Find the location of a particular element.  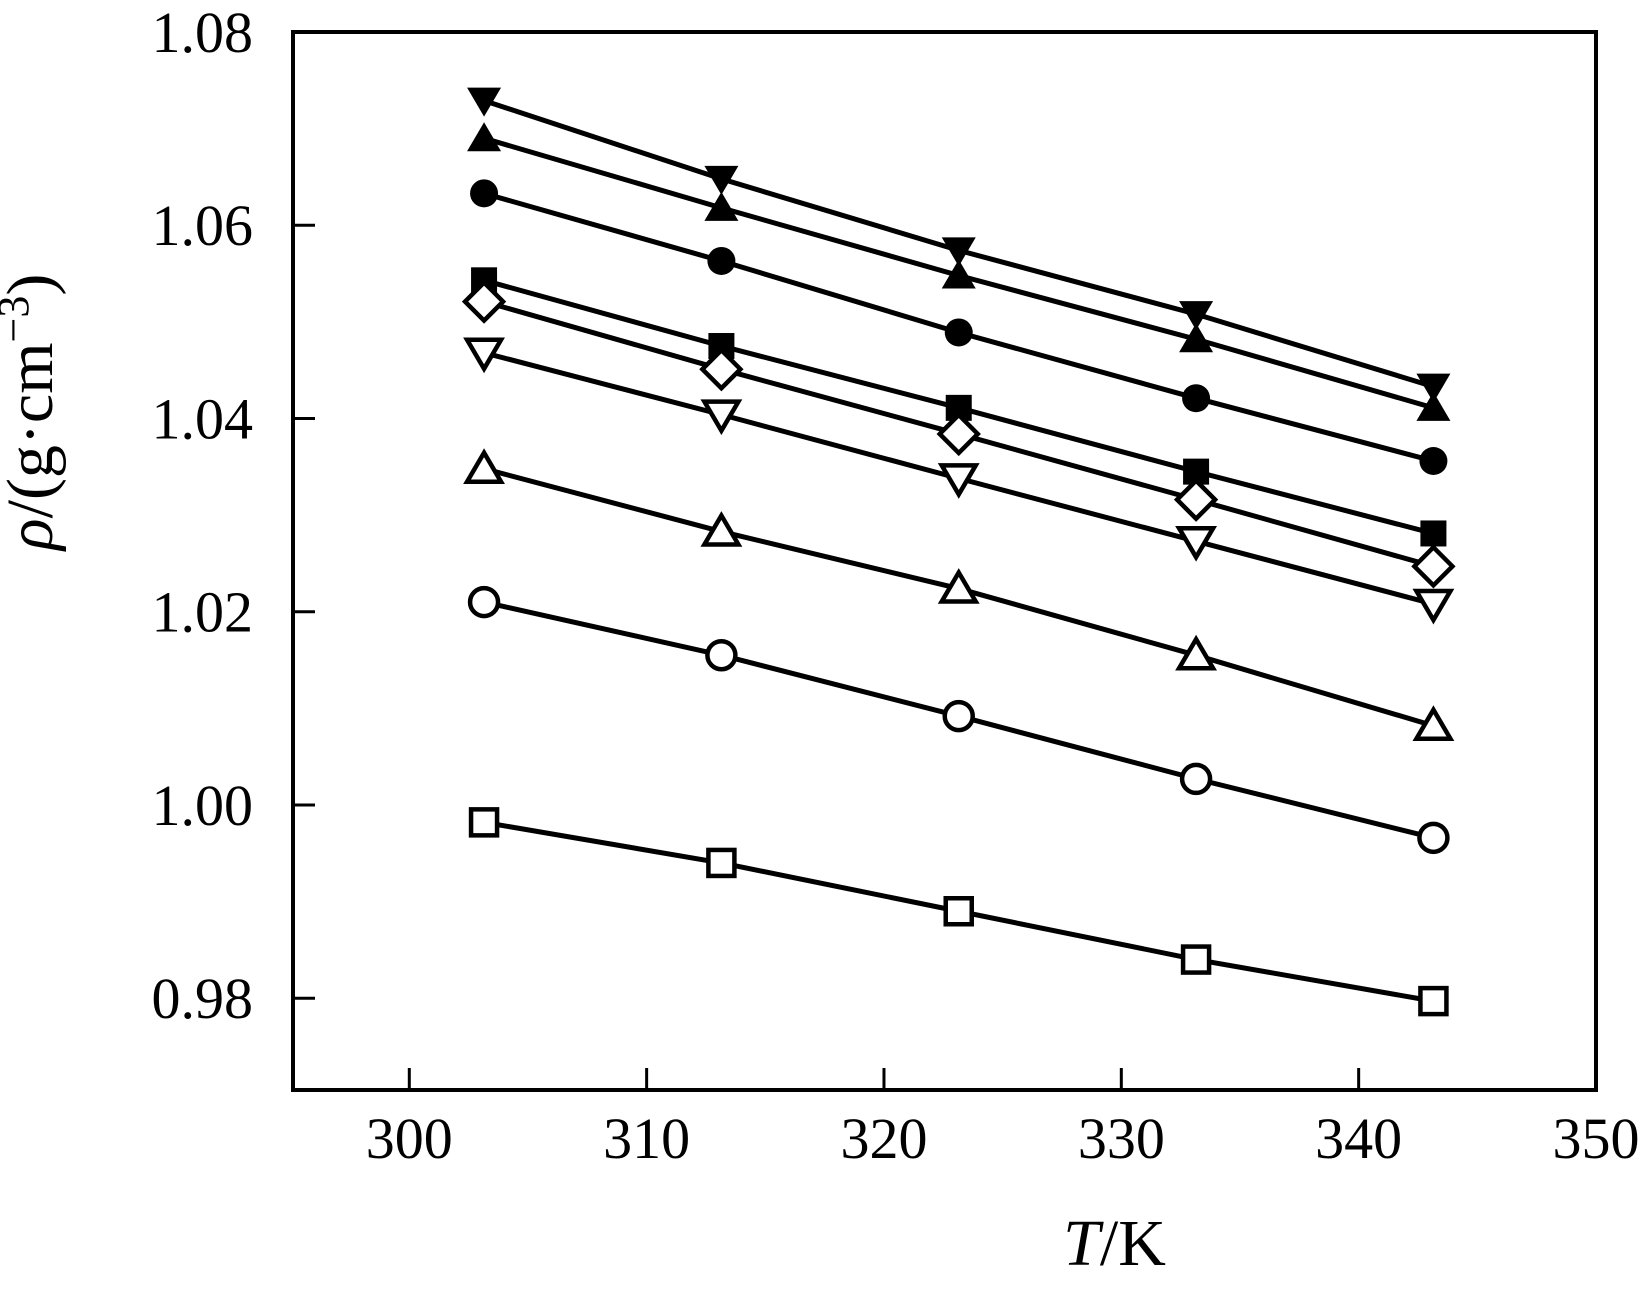

y-tick-label: 1.08 is located at coordinates (203, 32).